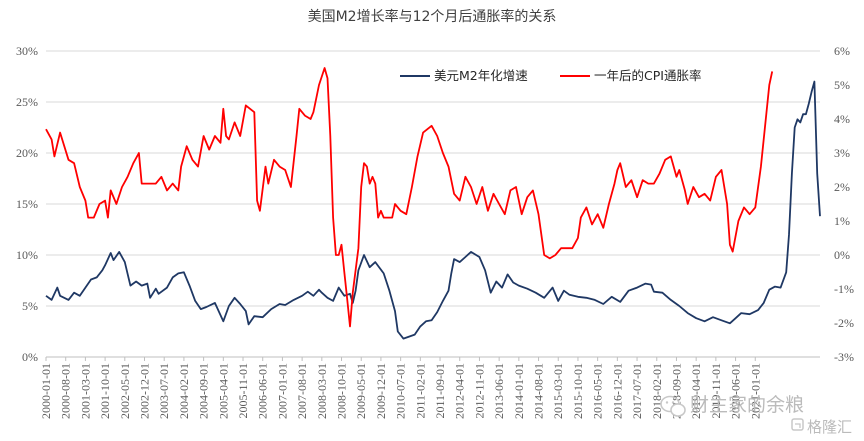  I want to click on y-left-tick-label: 0%, so click(30, 357).